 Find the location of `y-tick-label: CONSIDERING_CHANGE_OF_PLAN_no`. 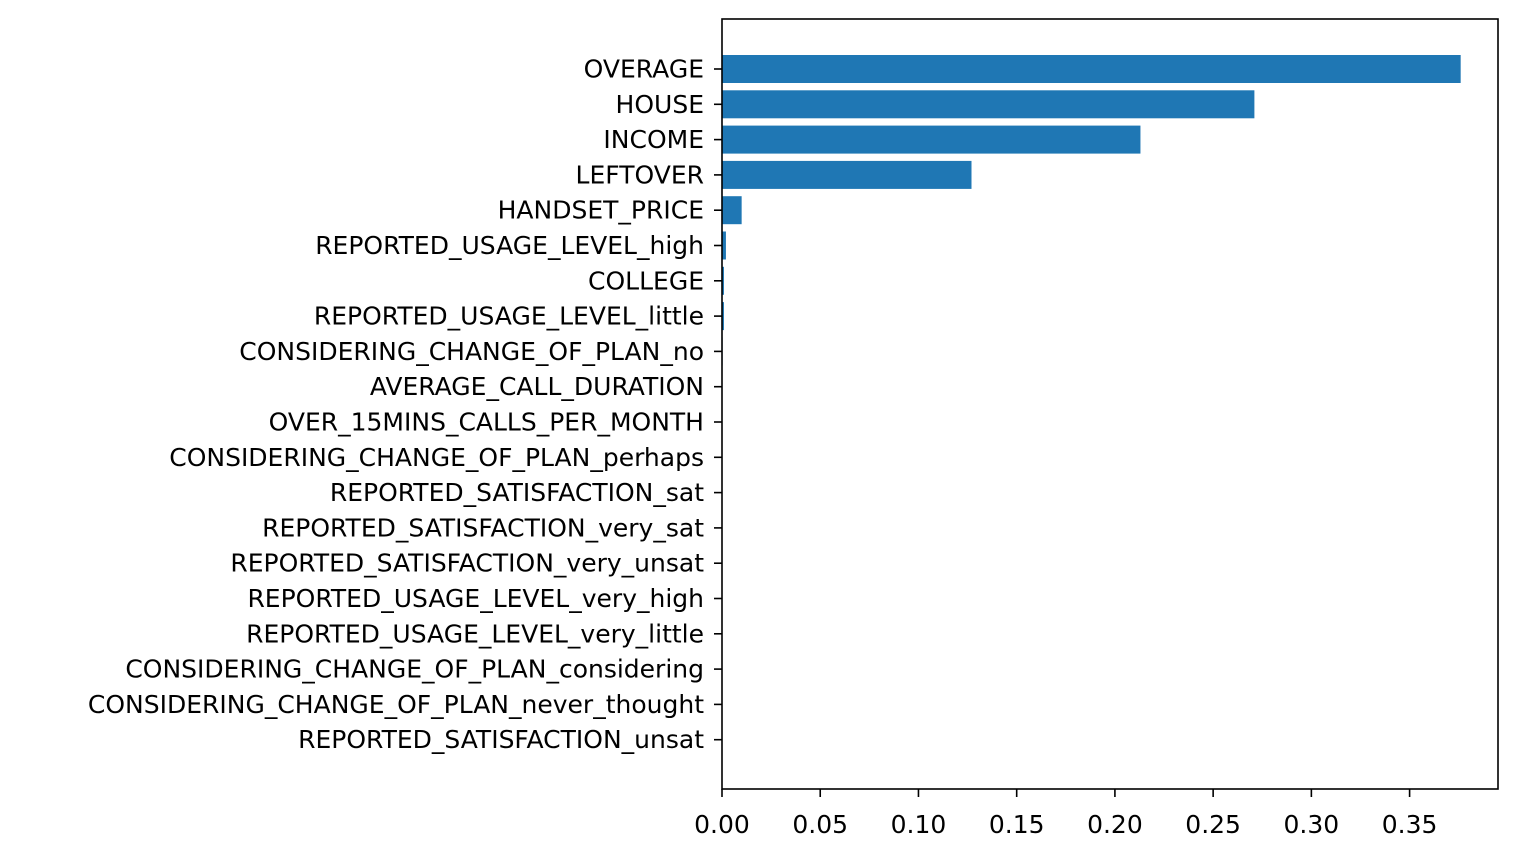

y-tick-label: CONSIDERING_CHANGE_OF_PLAN_no is located at coordinates (471, 351).